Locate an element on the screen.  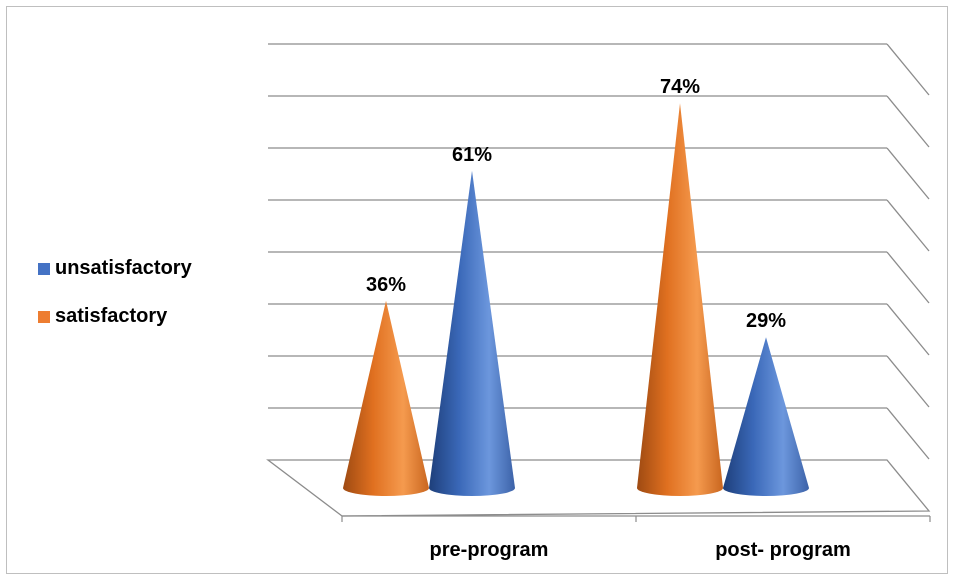
x-tick-label: post- program is located at coordinates (783, 550).